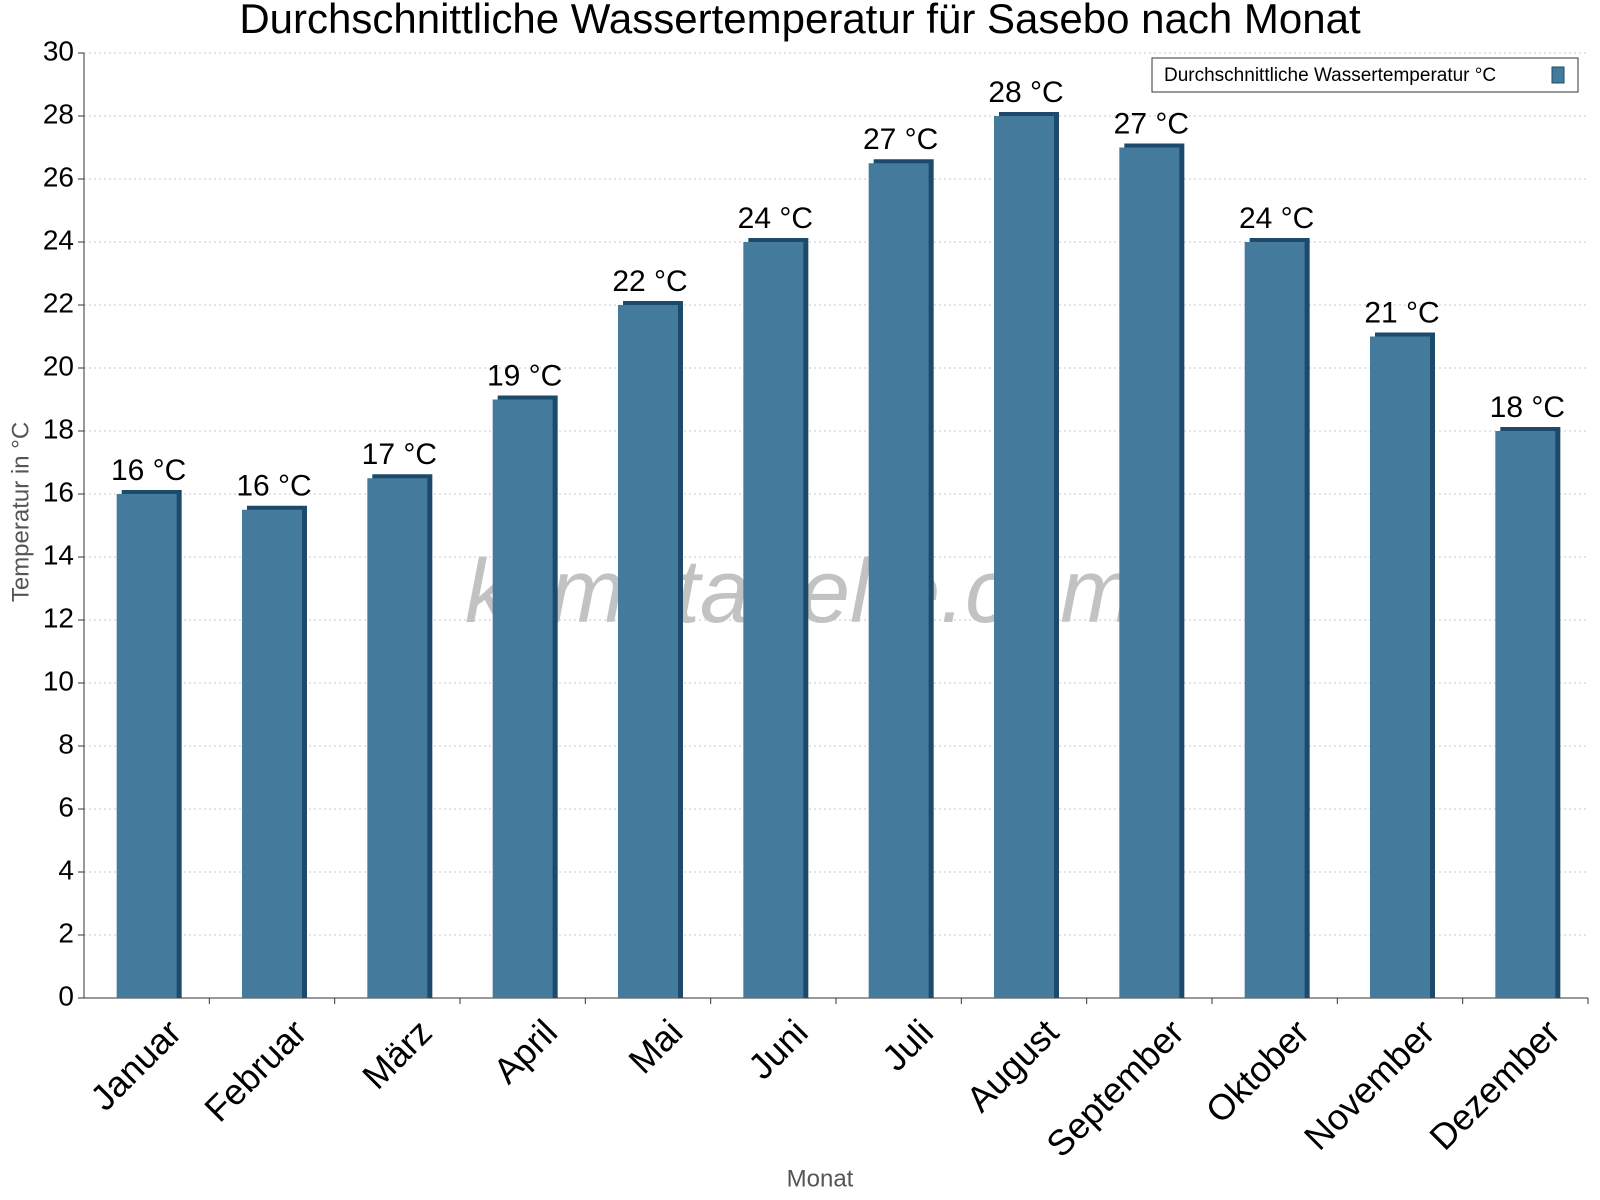  I want to click on x-tick-label: Mai, so click(655, 1046).